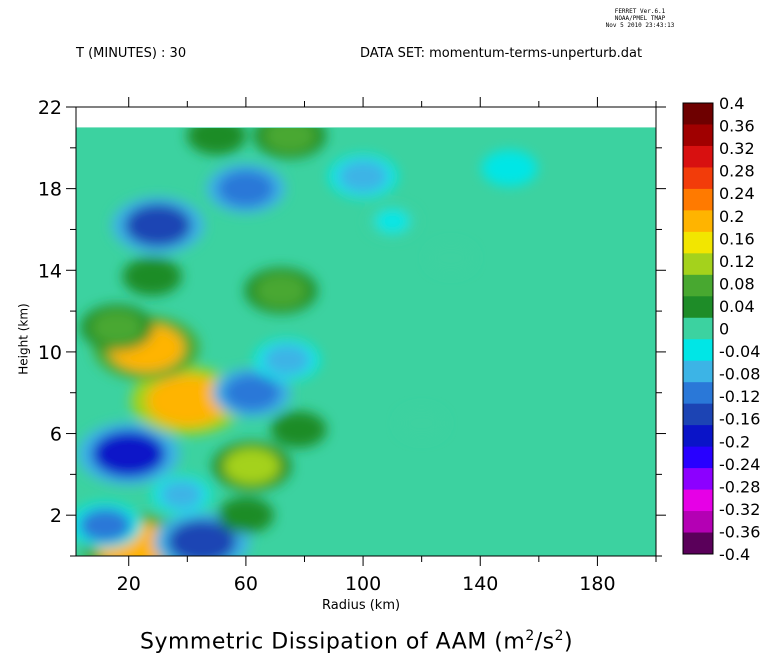 The image size is (768, 662). What do you see at coordinates (50, 190) in the screenshot?
I see `y-tick-label: 18` at bounding box center [50, 190].